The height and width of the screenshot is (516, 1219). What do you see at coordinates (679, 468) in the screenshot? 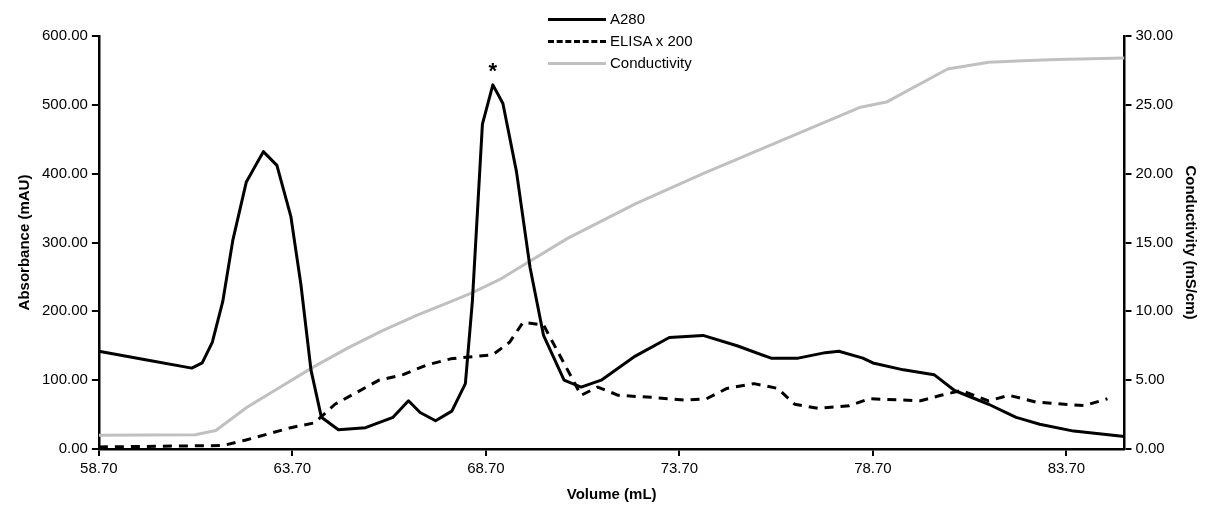
I see `x-tick-label: 73.70` at bounding box center [679, 468].